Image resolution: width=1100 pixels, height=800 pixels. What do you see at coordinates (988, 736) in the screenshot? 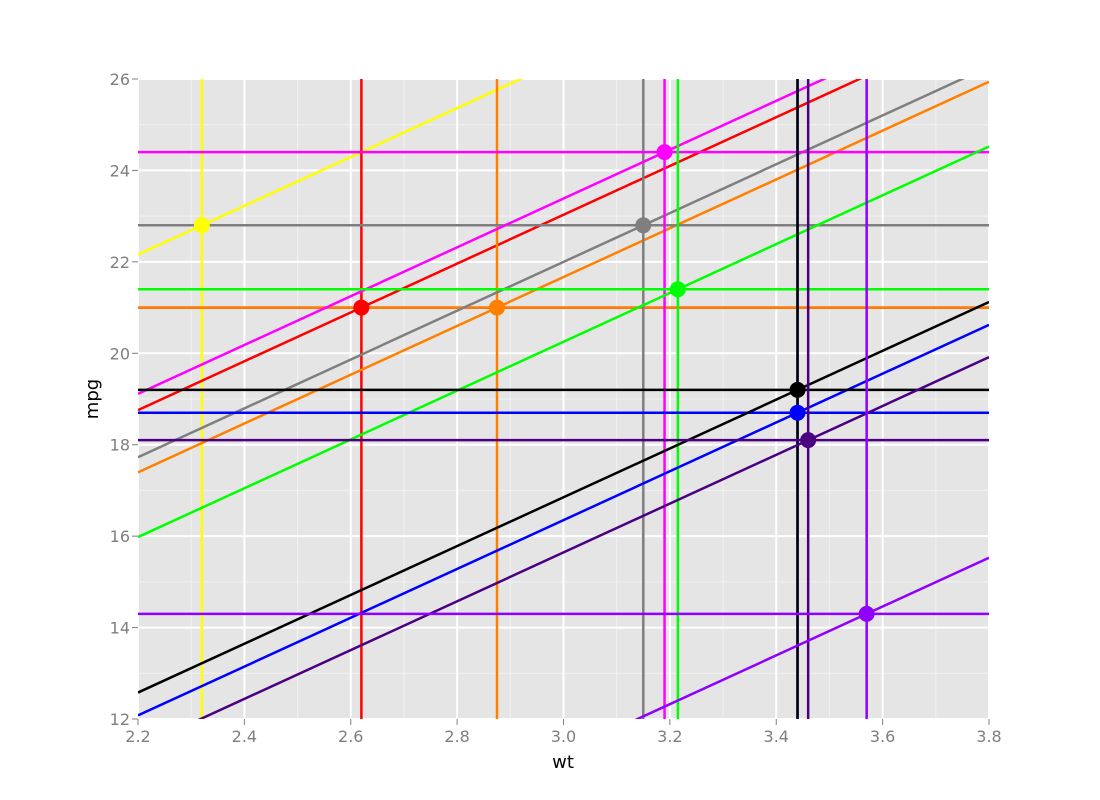
I see `x-tick-label: 3.8` at bounding box center [988, 736].